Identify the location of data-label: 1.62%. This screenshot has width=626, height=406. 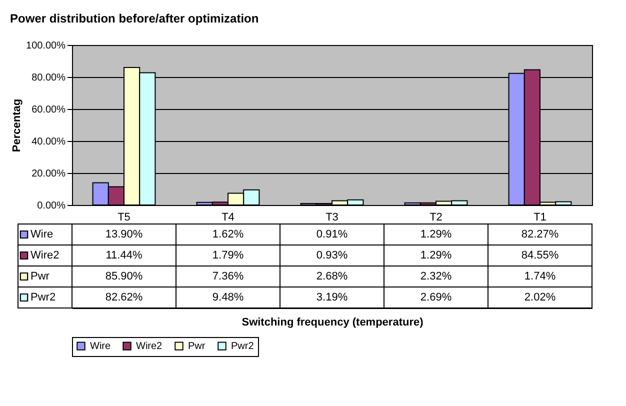
(228, 234).